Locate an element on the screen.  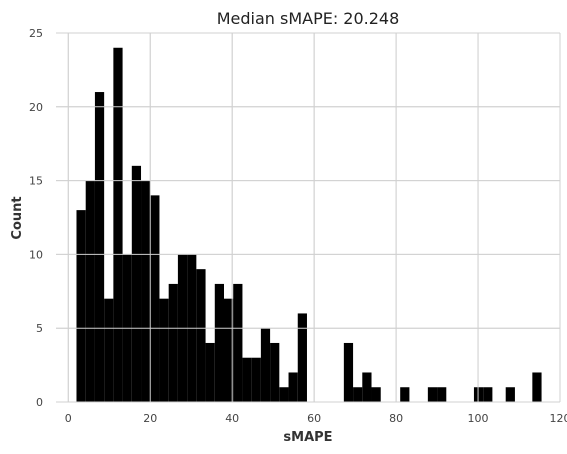
y-axis-ticks: 0 5 10 15 20 25 is located at coordinates (36, 218).